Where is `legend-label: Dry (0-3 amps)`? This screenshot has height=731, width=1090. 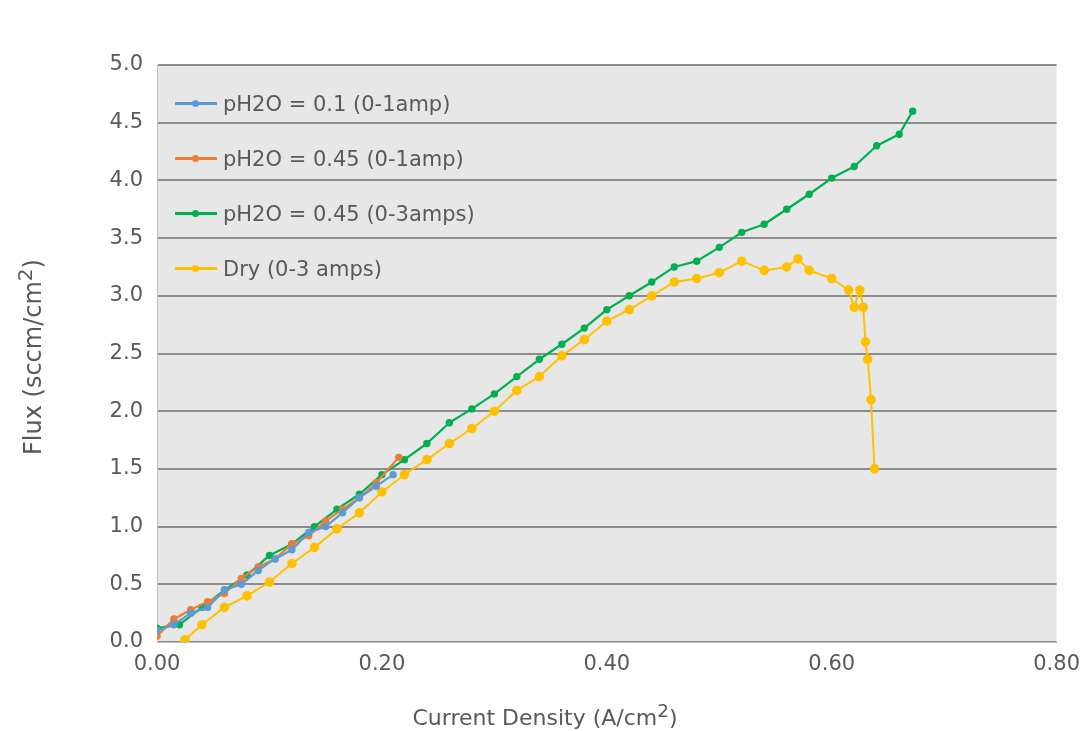 legend-label: Dry (0-3 amps) is located at coordinates (302, 268).